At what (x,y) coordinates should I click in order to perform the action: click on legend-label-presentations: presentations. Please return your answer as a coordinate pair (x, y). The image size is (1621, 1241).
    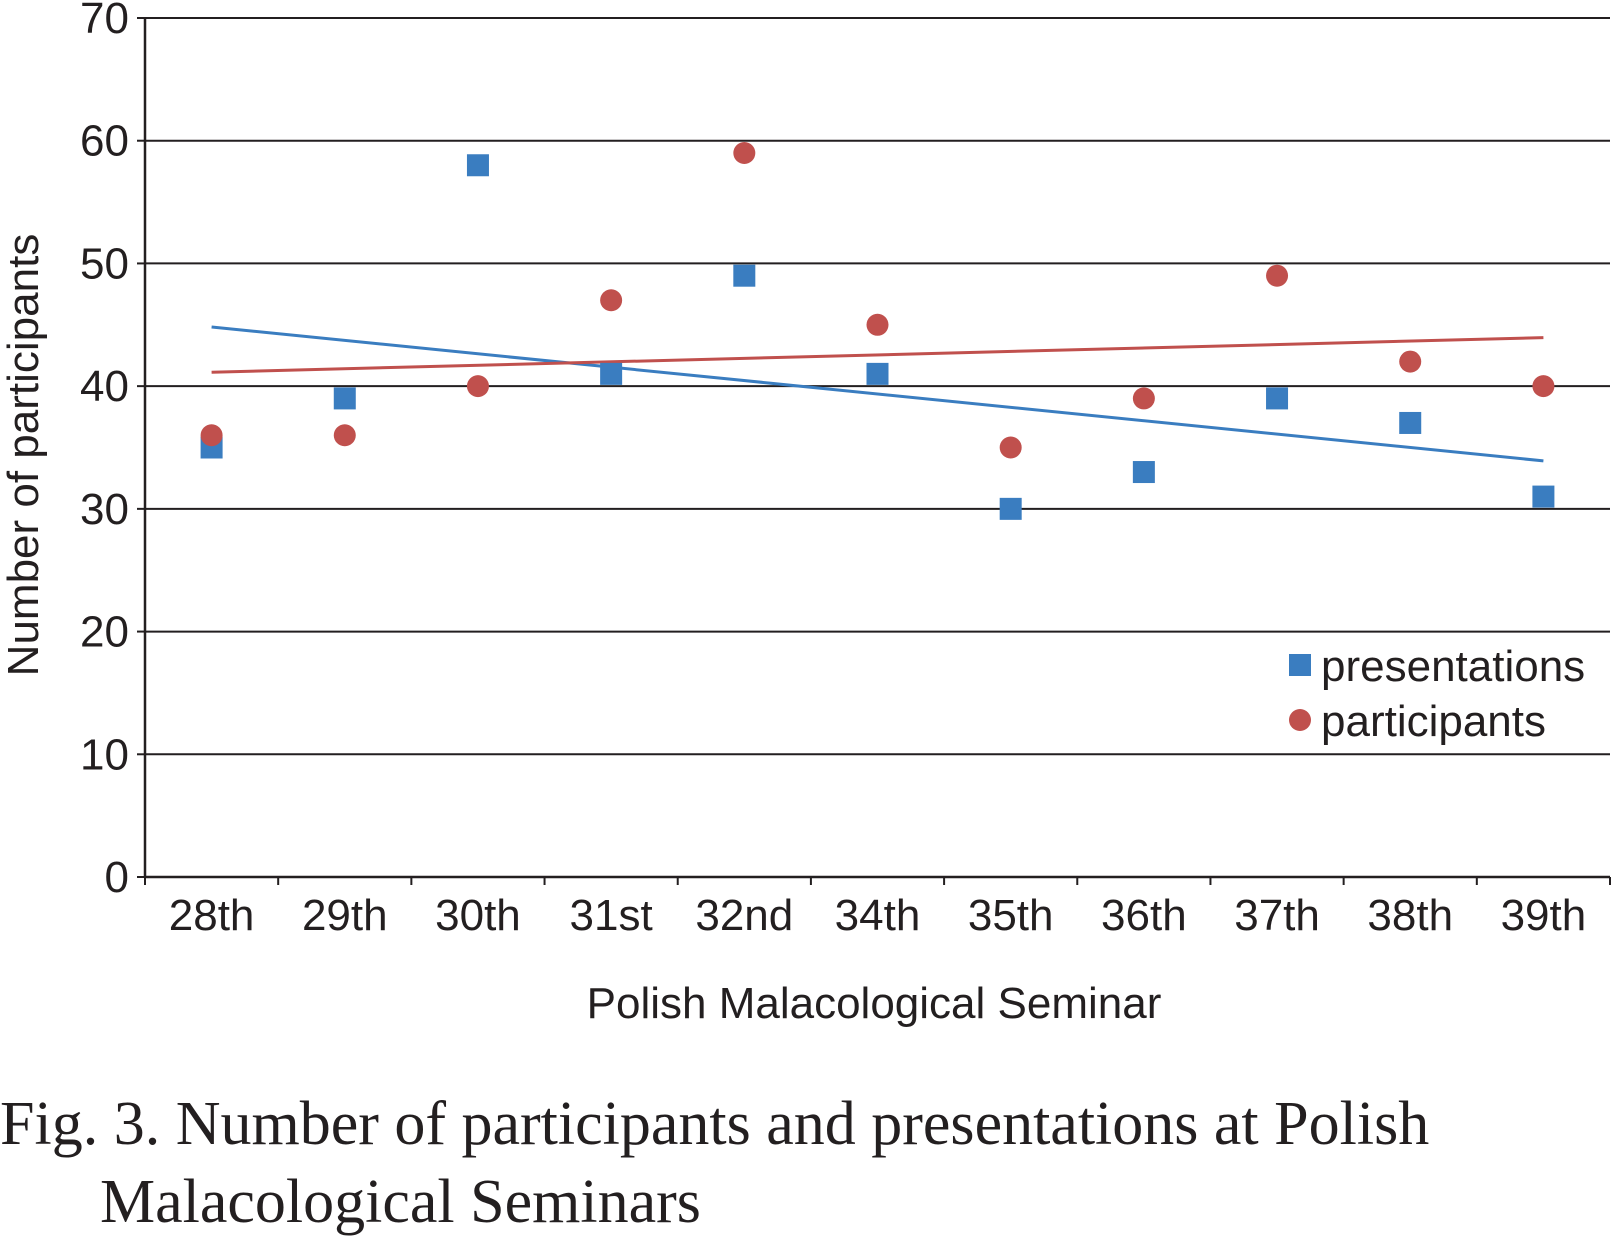
    Looking at the image, I should click on (1453, 666).